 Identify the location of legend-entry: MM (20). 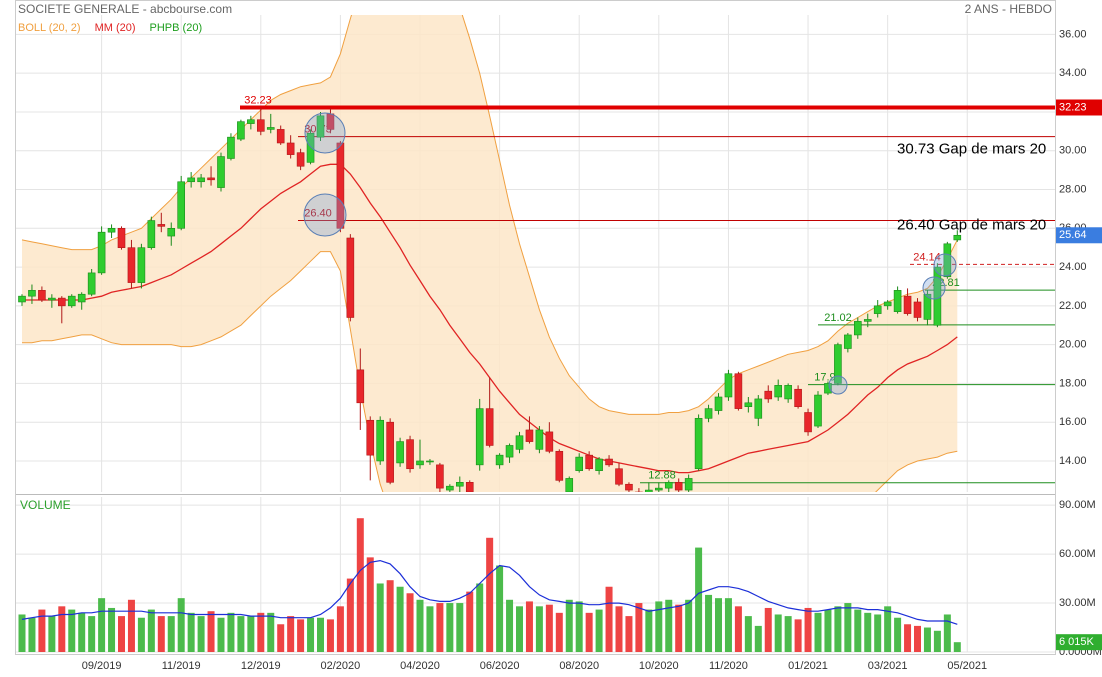
(115, 28).